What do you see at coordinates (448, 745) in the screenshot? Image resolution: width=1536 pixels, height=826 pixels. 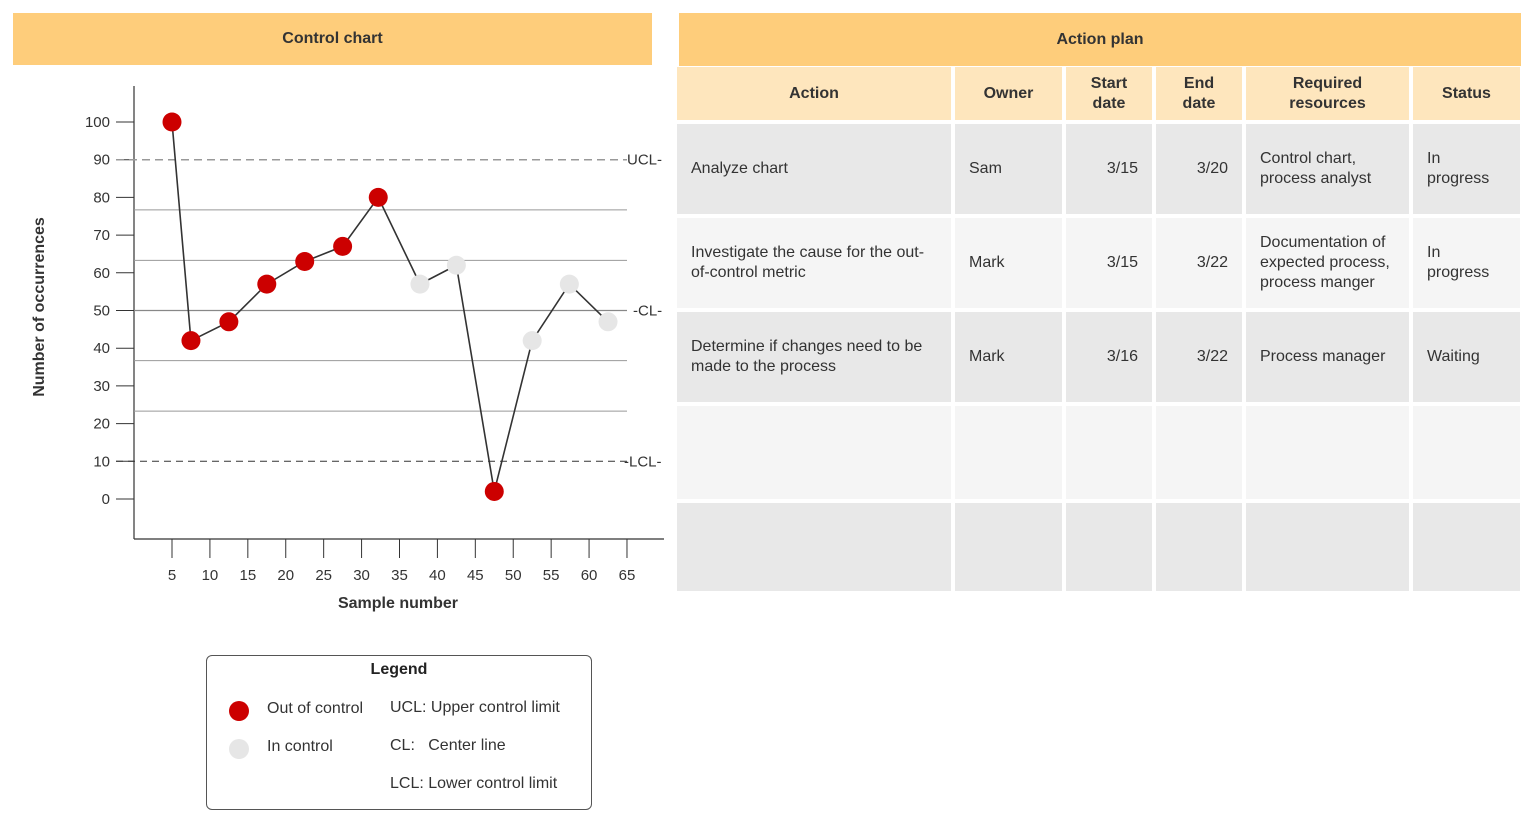 I see `legend-cl: CL: Center line` at bounding box center [448, 745].